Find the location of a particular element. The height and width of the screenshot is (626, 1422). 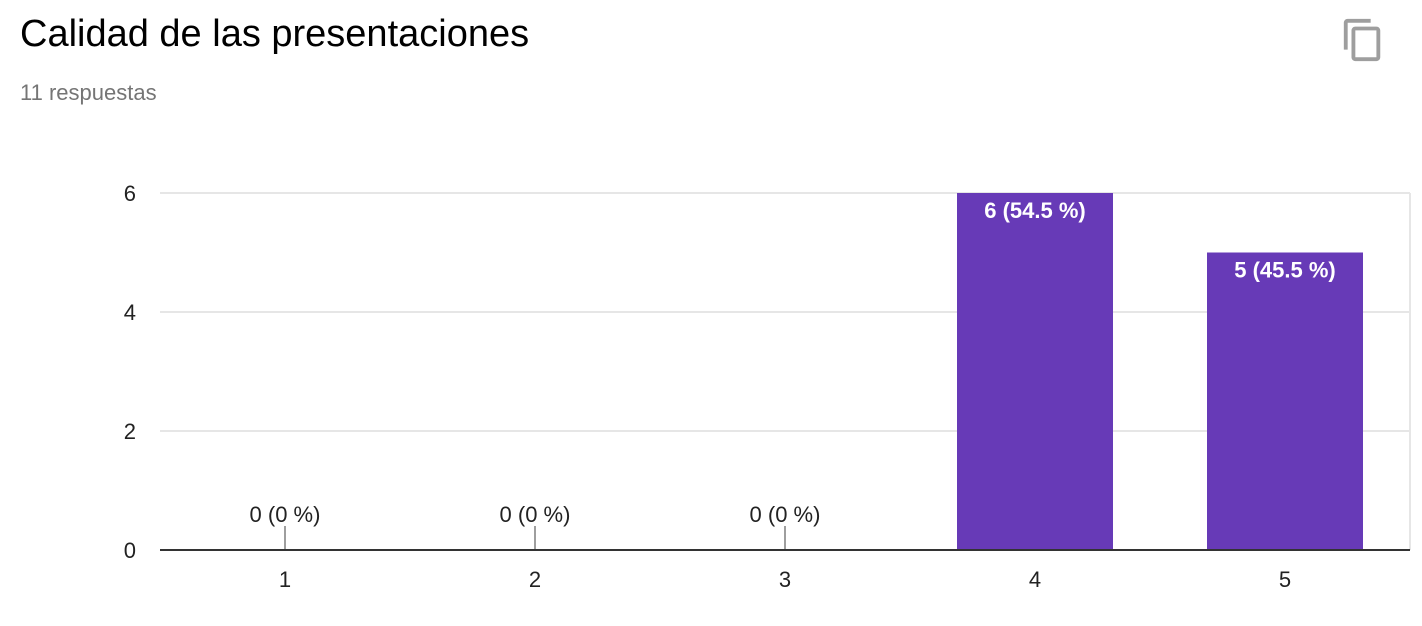

data-label: 6 (54.5 %) is located at coordinates (1035, 210).